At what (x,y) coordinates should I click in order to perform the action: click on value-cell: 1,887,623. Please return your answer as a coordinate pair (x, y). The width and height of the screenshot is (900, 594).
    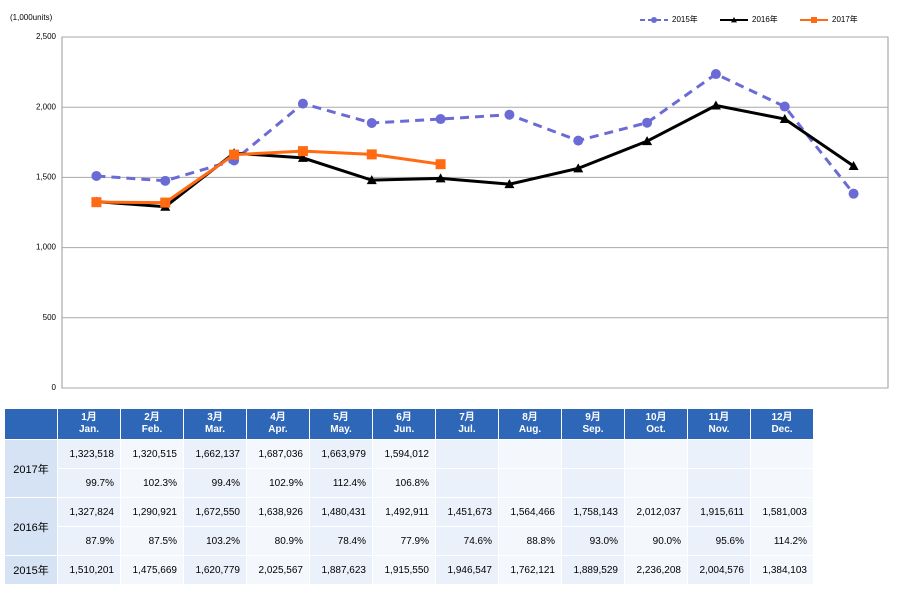
    Looking at the image, I should click on (341, 570).